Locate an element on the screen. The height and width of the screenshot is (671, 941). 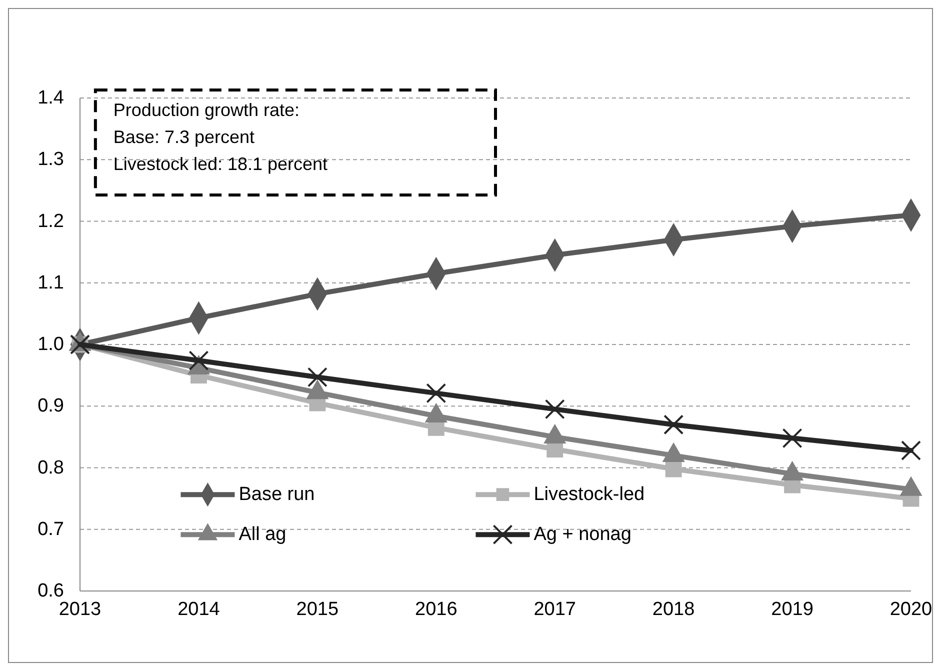
y-tick-label: 0.7 is located at coordinates (51, 529).